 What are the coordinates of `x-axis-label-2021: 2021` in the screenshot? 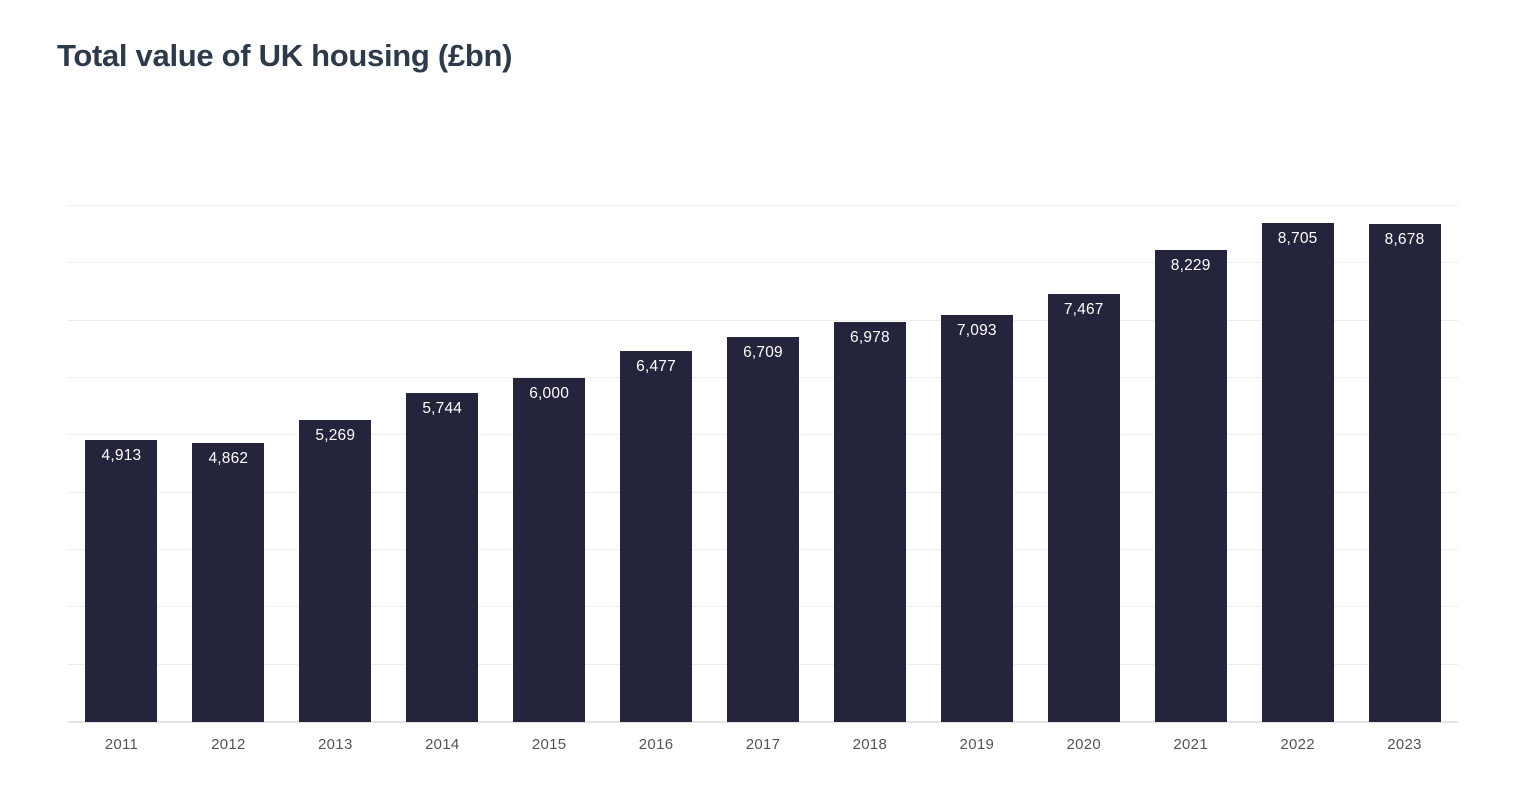 It's located at (1190, 744).